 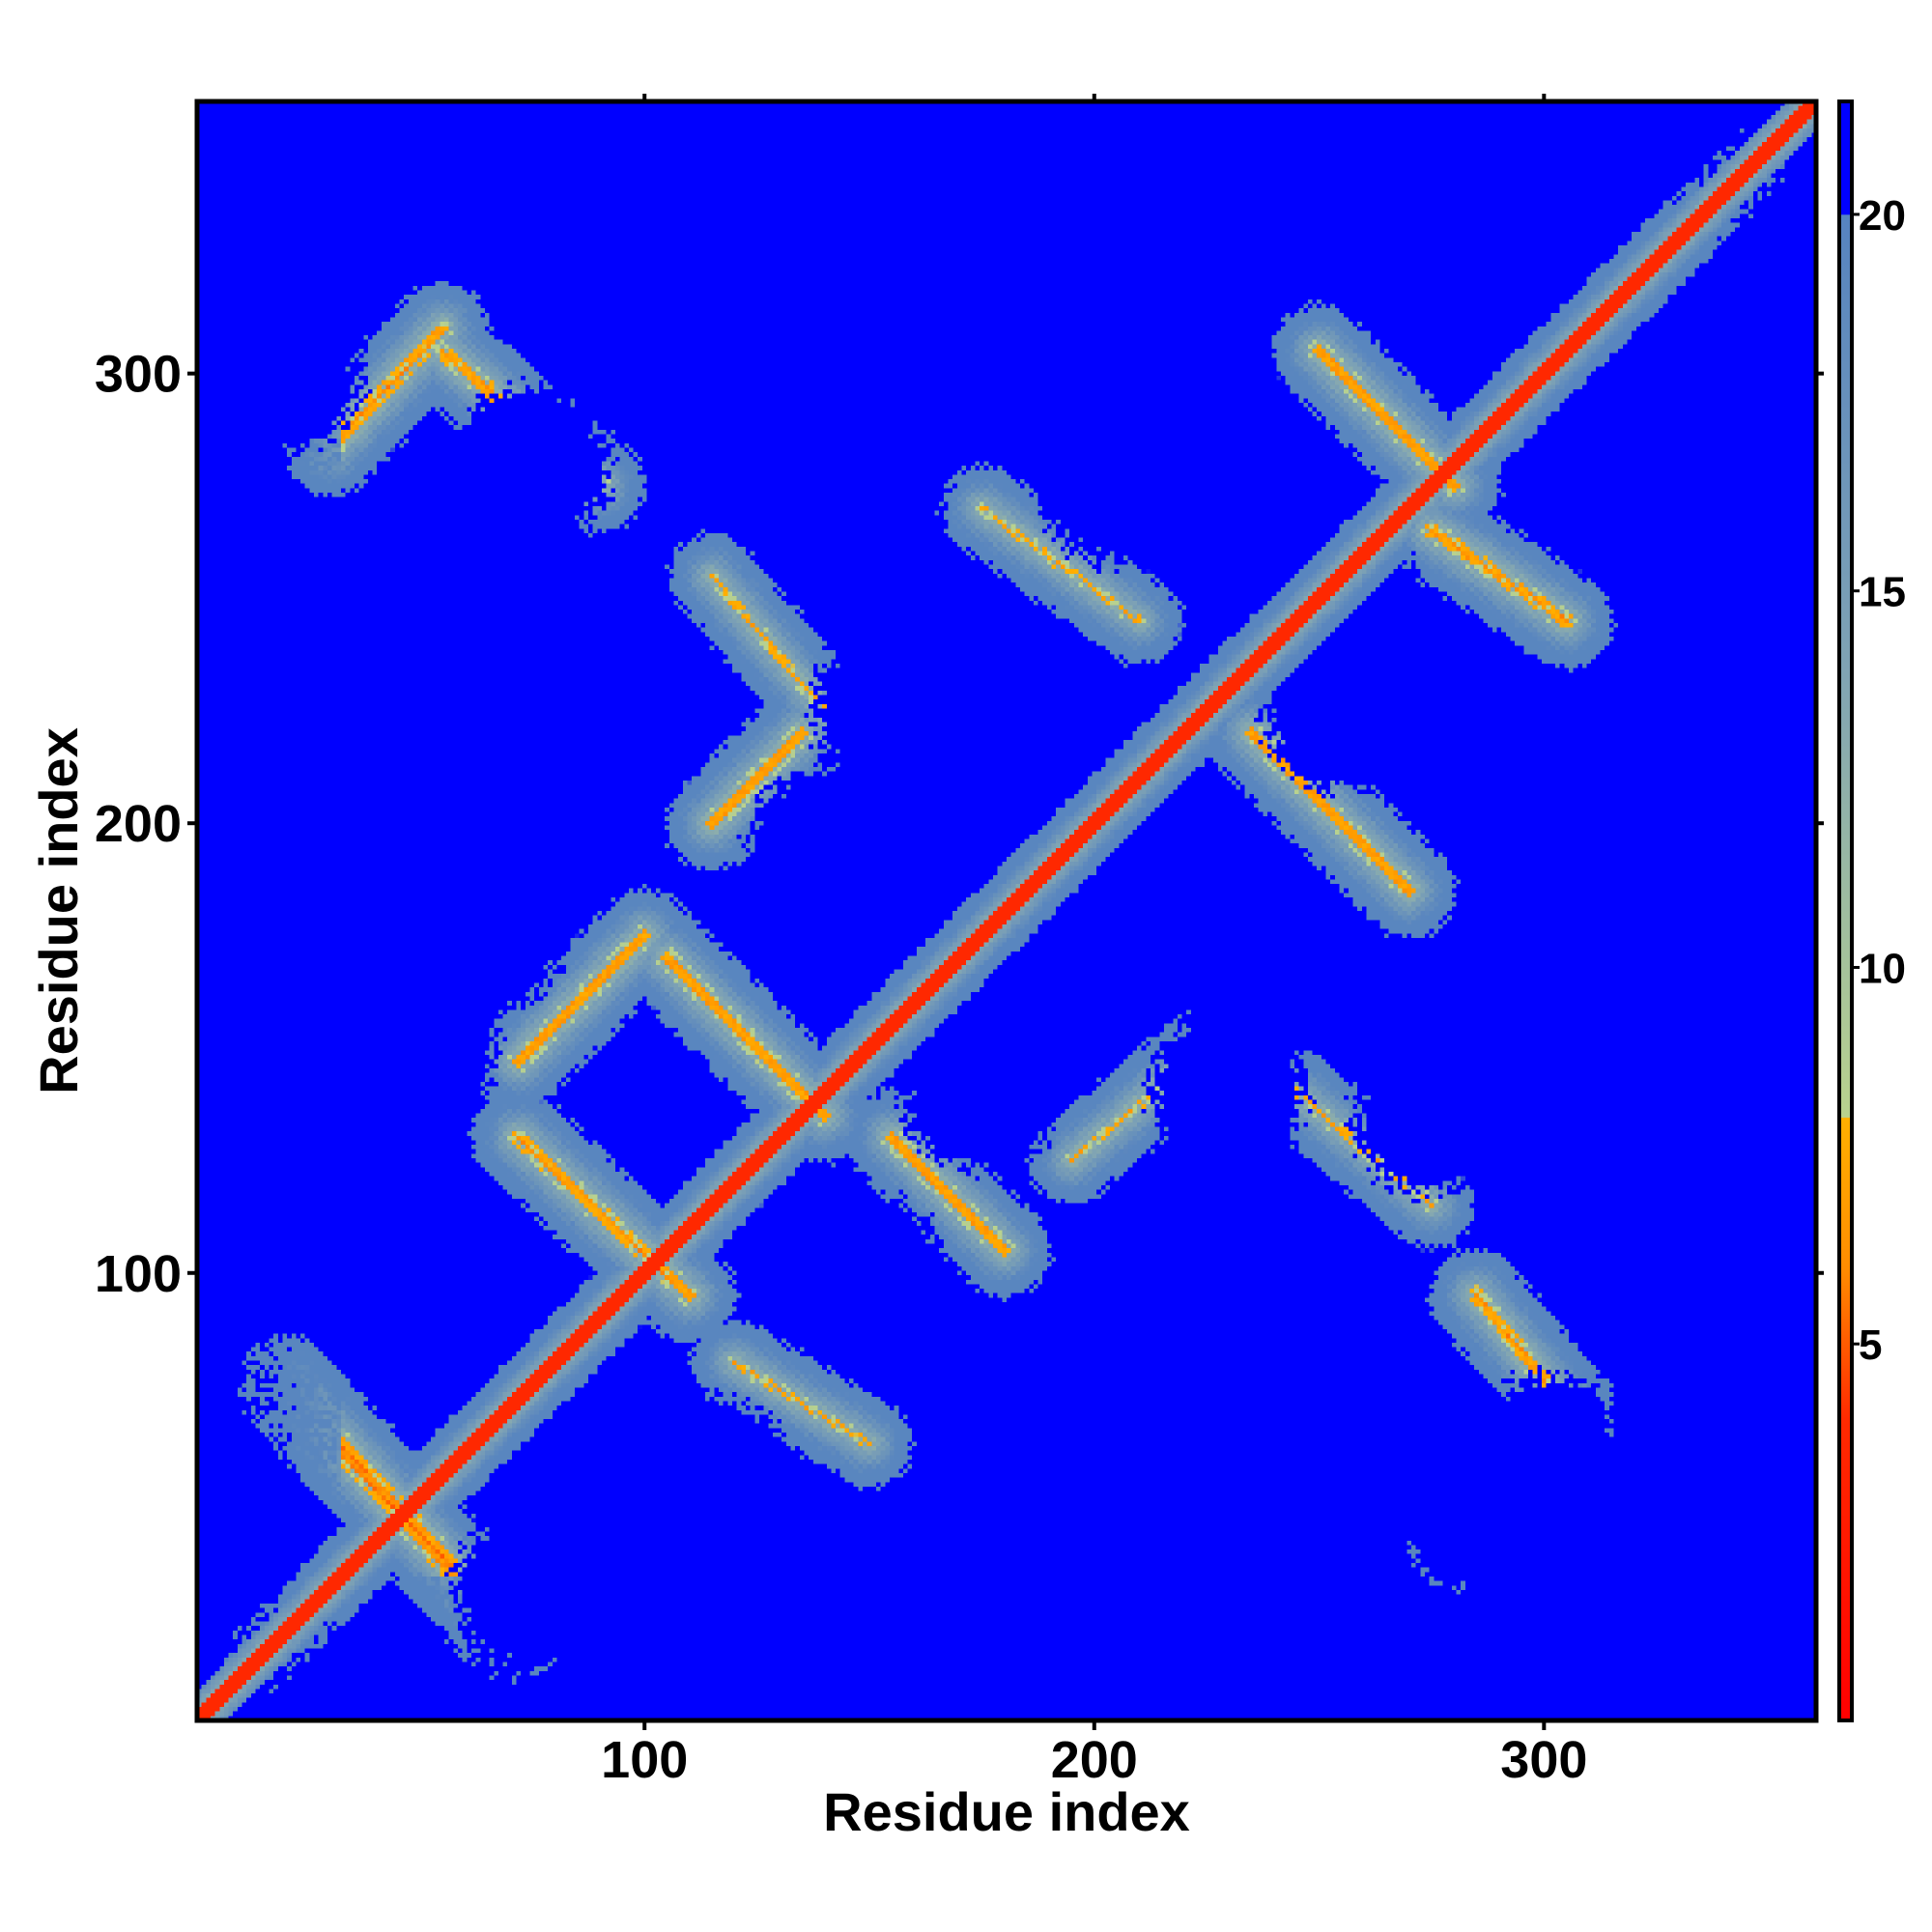 What do you see at coordinates (1882, 592) in the screenshot?
I see `colorbar-tick-label: 15` at bounding box center [1882, 592].